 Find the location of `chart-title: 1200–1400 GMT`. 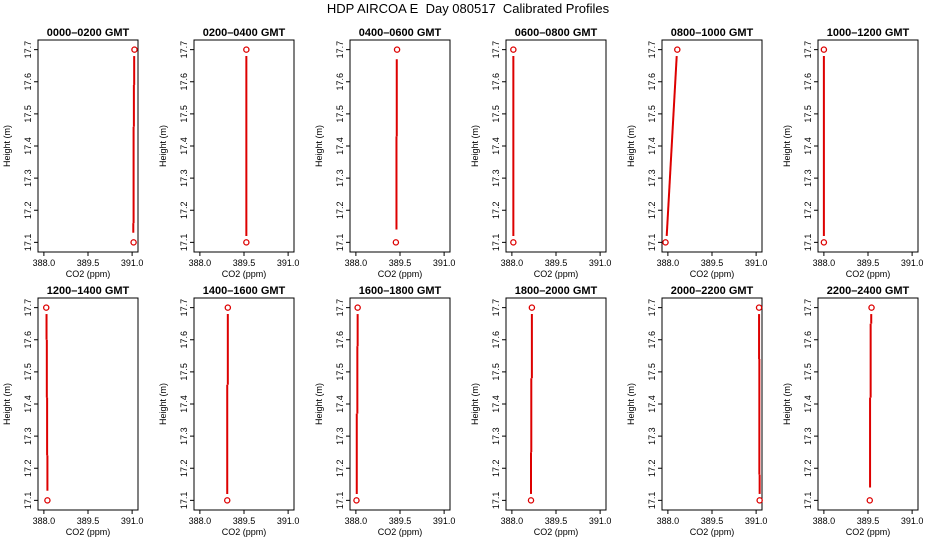

chart-title: 1200–1400 GMT is located at coordinates (88, 291).